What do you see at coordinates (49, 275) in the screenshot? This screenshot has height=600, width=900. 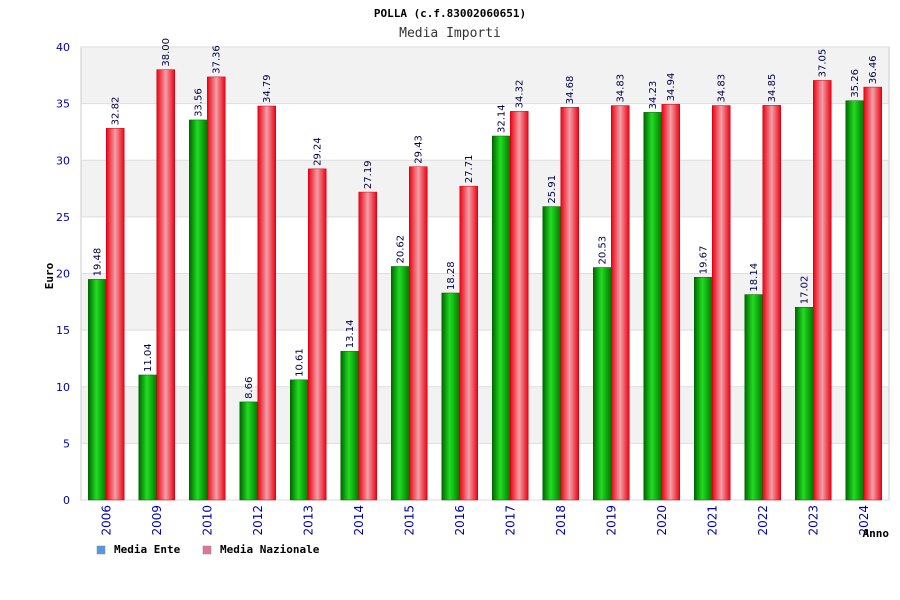 I see `y-axis-label: Euro` at bounding box center [49, 275].